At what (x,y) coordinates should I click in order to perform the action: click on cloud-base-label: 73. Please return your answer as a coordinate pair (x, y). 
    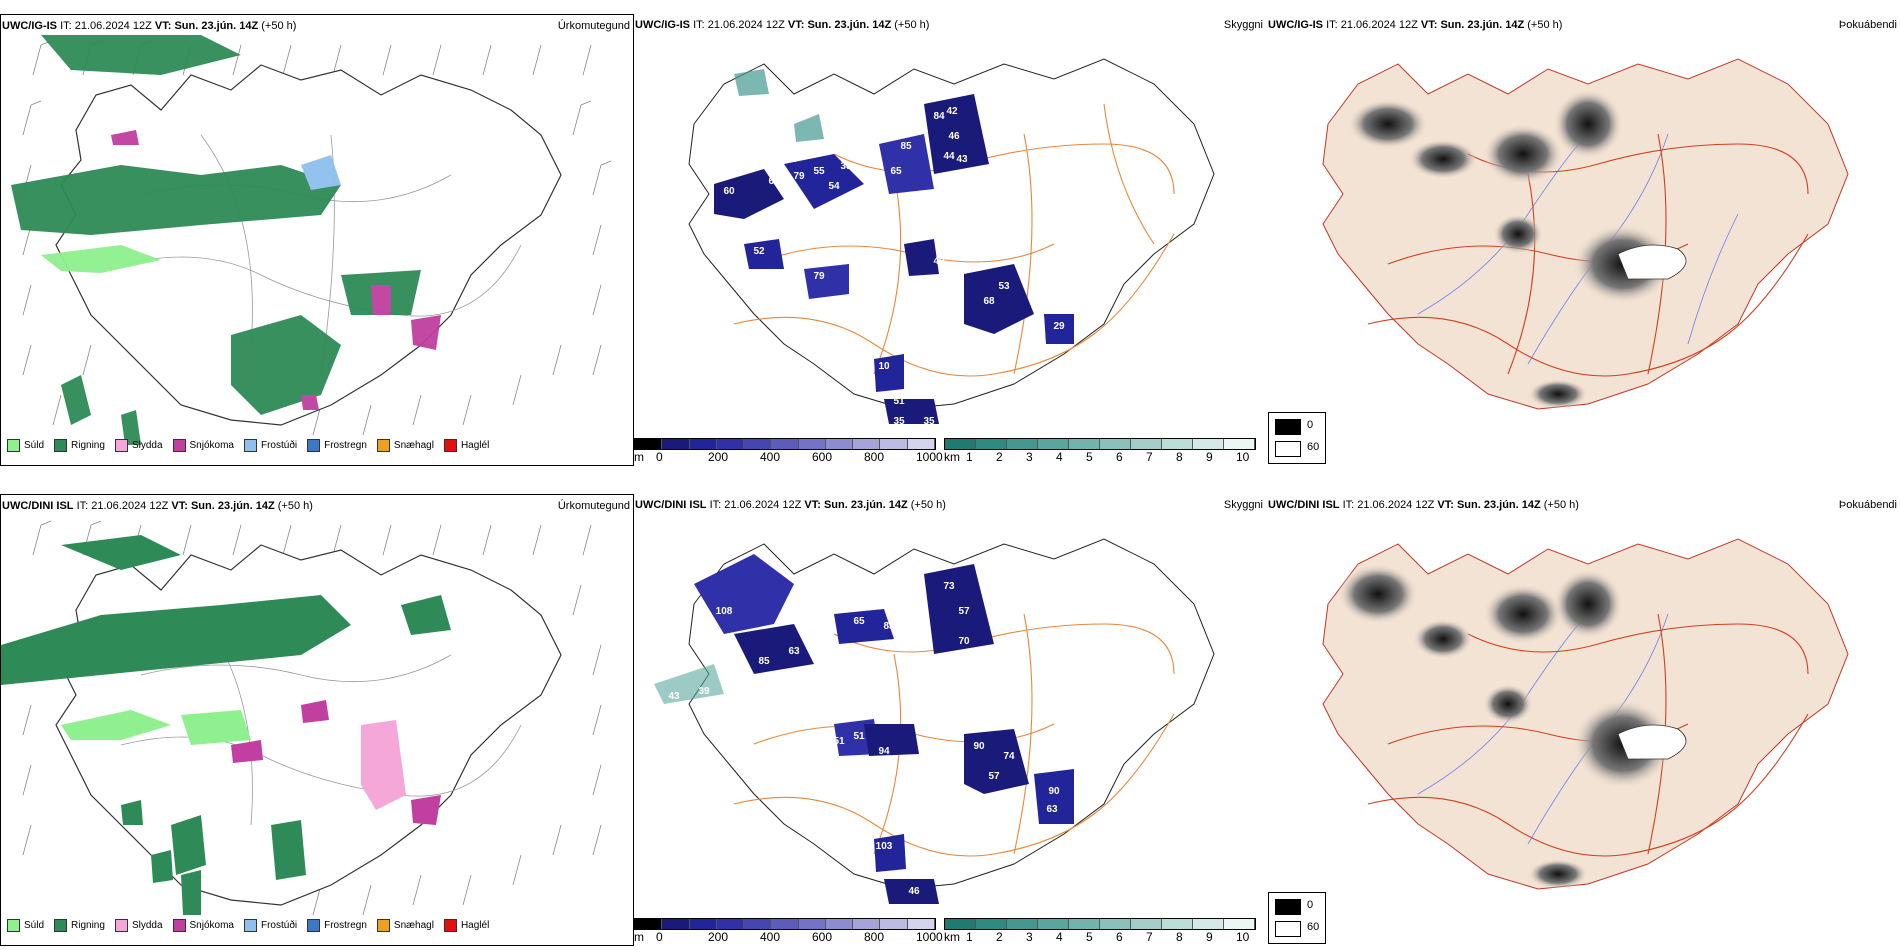
    Looking at the image, I should click on (949, 586).